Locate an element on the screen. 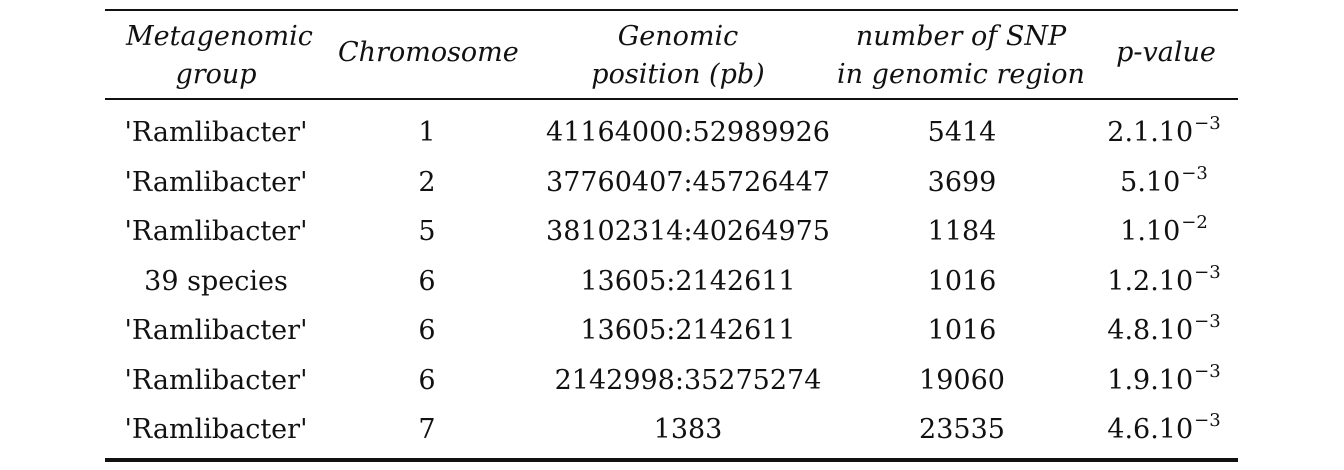 The height and width of the screenshot is (470, 1344). table-row: 'Ramlibacter' 7 1383 23535 4.6.10−3 is located at coordinates (672, 430).